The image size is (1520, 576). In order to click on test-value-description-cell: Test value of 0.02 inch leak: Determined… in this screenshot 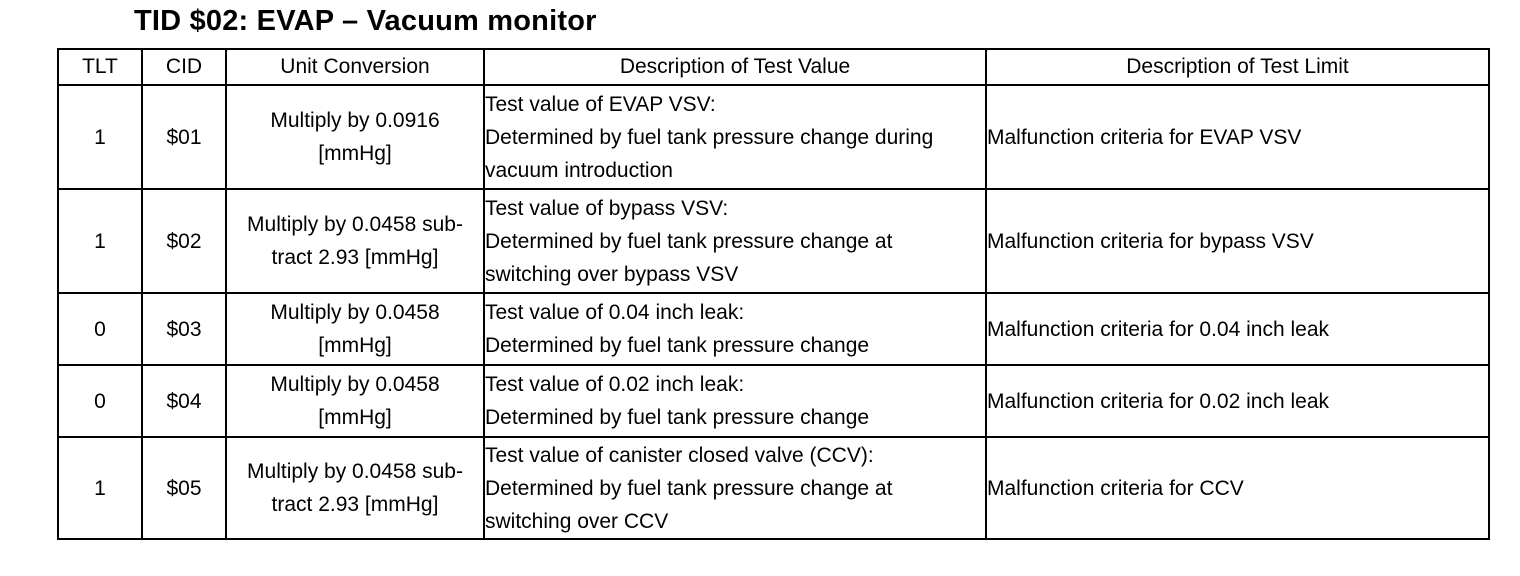, I will do `click(735, 401)`.